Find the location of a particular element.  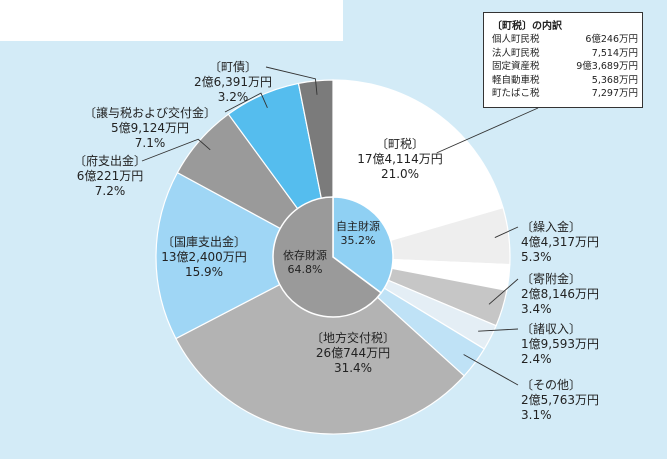

breakdown-item-value: 7,297万円 is located at coordinates (614, 93).